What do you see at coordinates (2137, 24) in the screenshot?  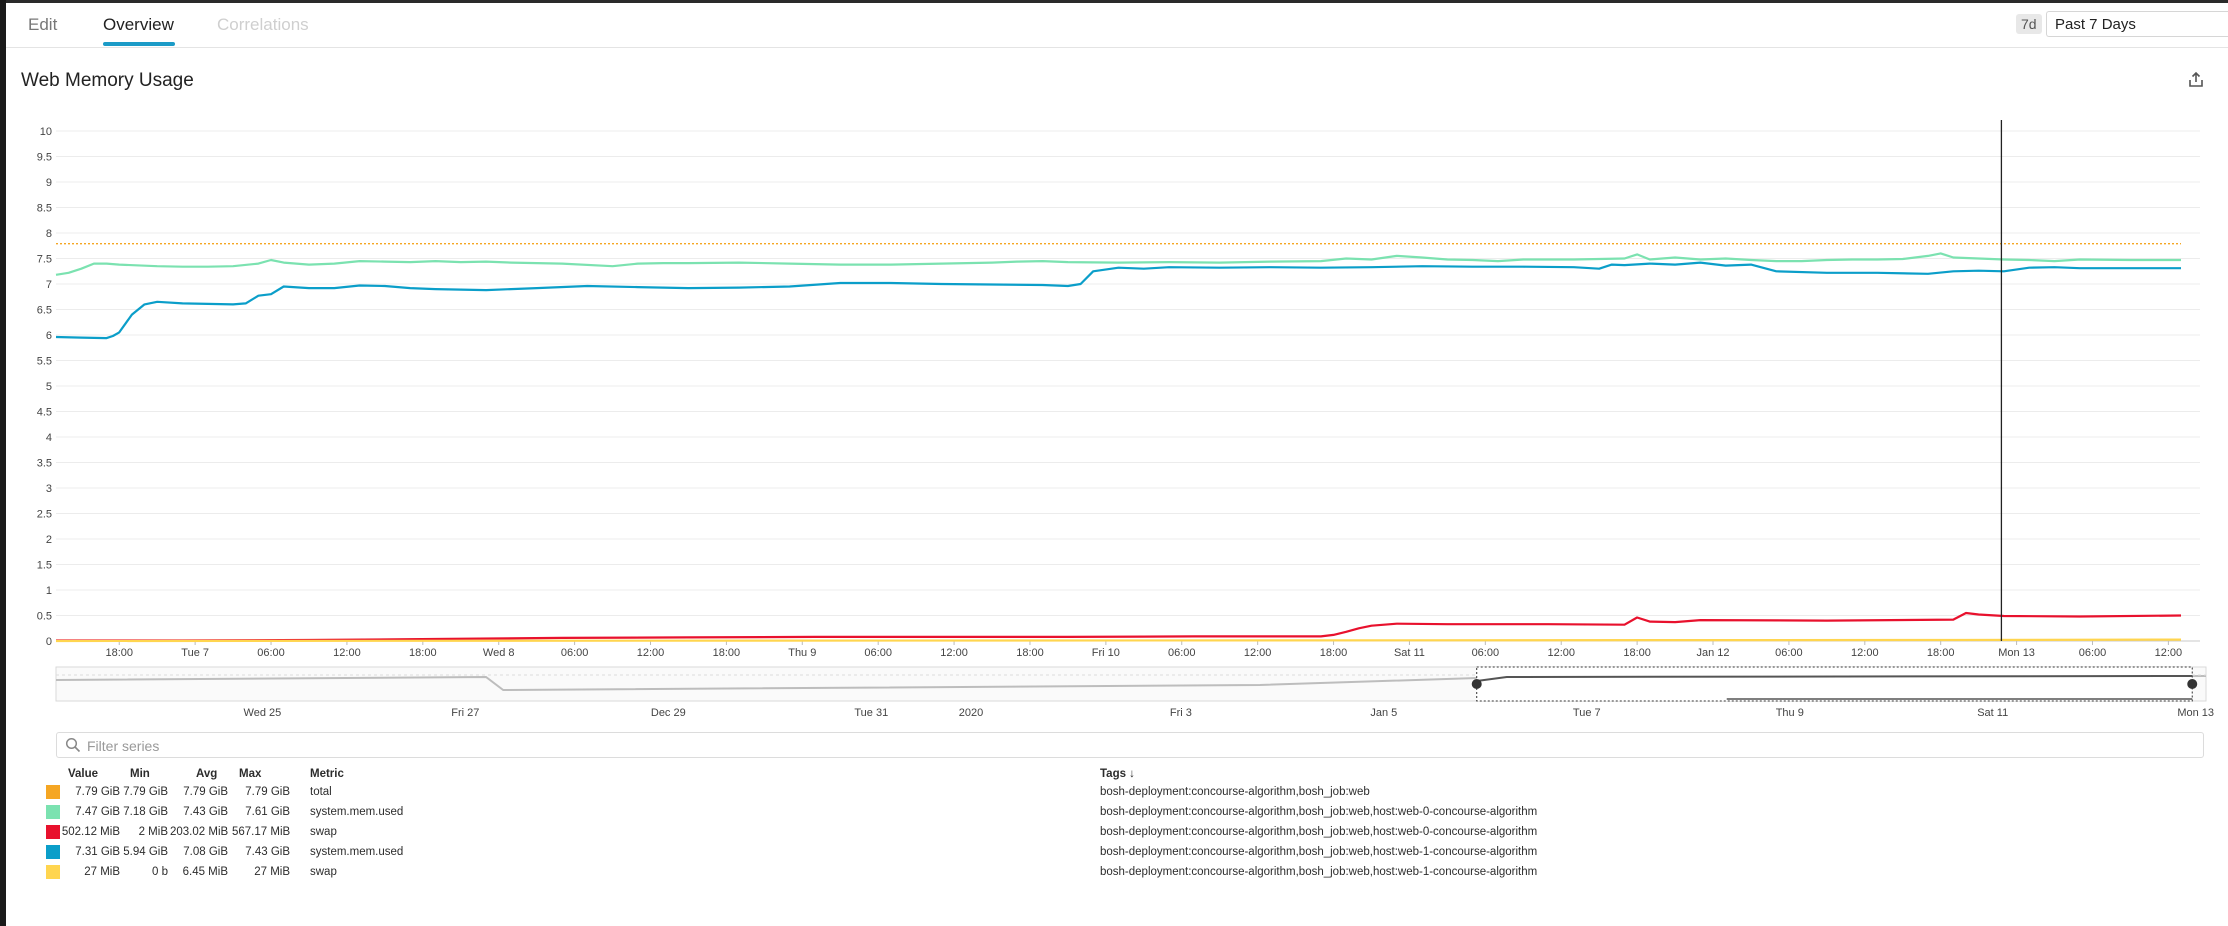 I see `time-range-select: Past 7 Days` at bounding box center [2137, 24].